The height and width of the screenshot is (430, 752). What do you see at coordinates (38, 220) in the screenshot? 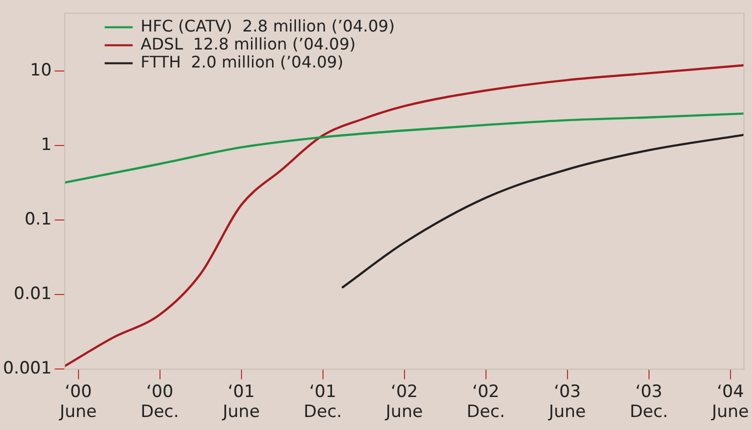
I see `y-tick-label: 0.1` at bounding box center [38, 220].